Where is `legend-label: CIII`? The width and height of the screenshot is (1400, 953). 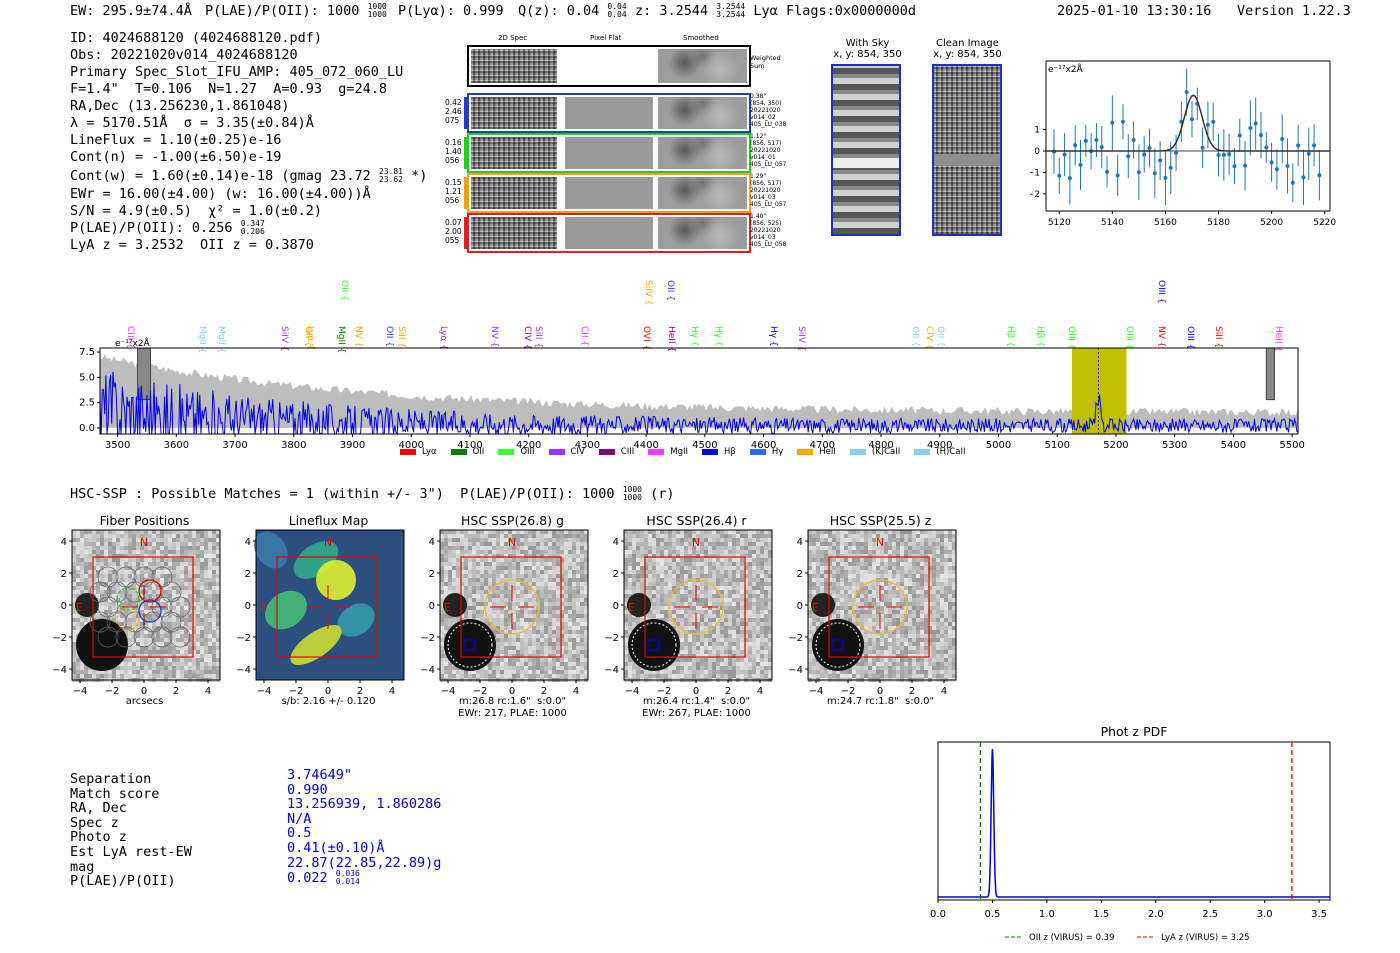 legend-label: CIII is located at coordinates (627, 452).